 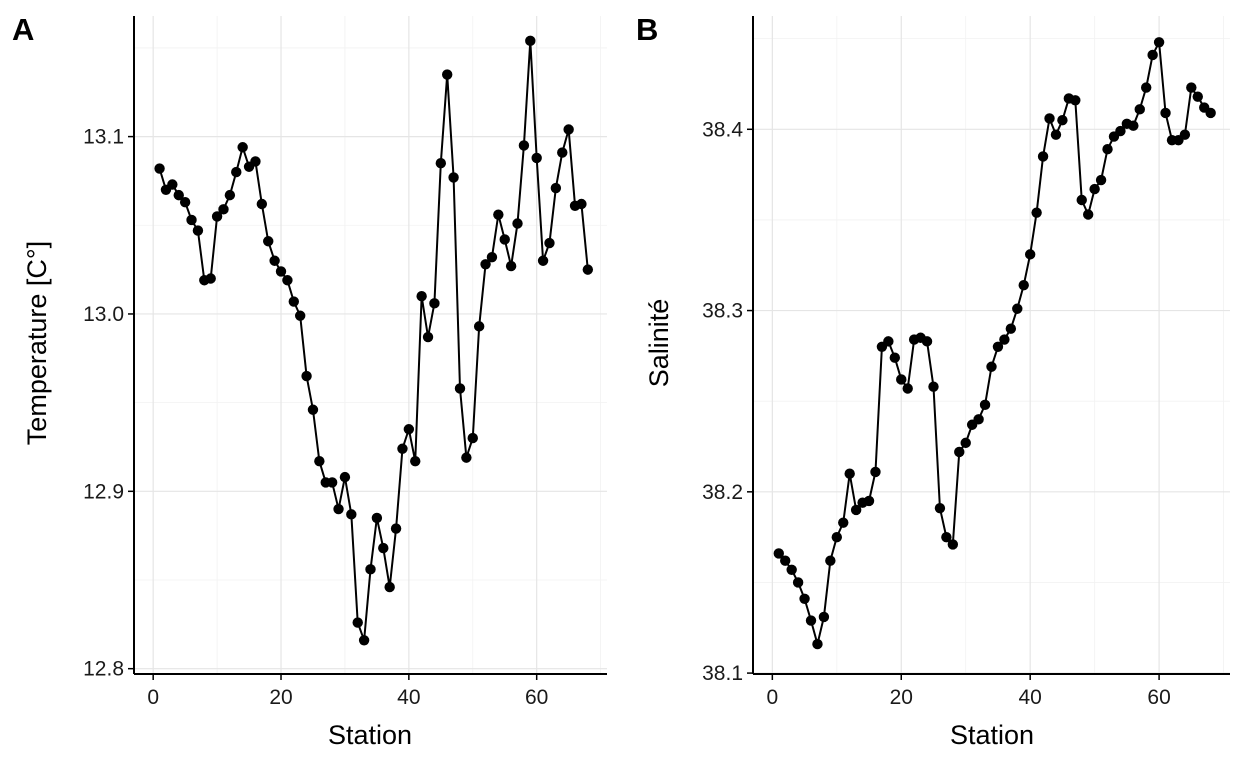 I want to click on panel-a-y-ticks: 12.8 12.9 13.0 13.1, so click(x=108, y=403).